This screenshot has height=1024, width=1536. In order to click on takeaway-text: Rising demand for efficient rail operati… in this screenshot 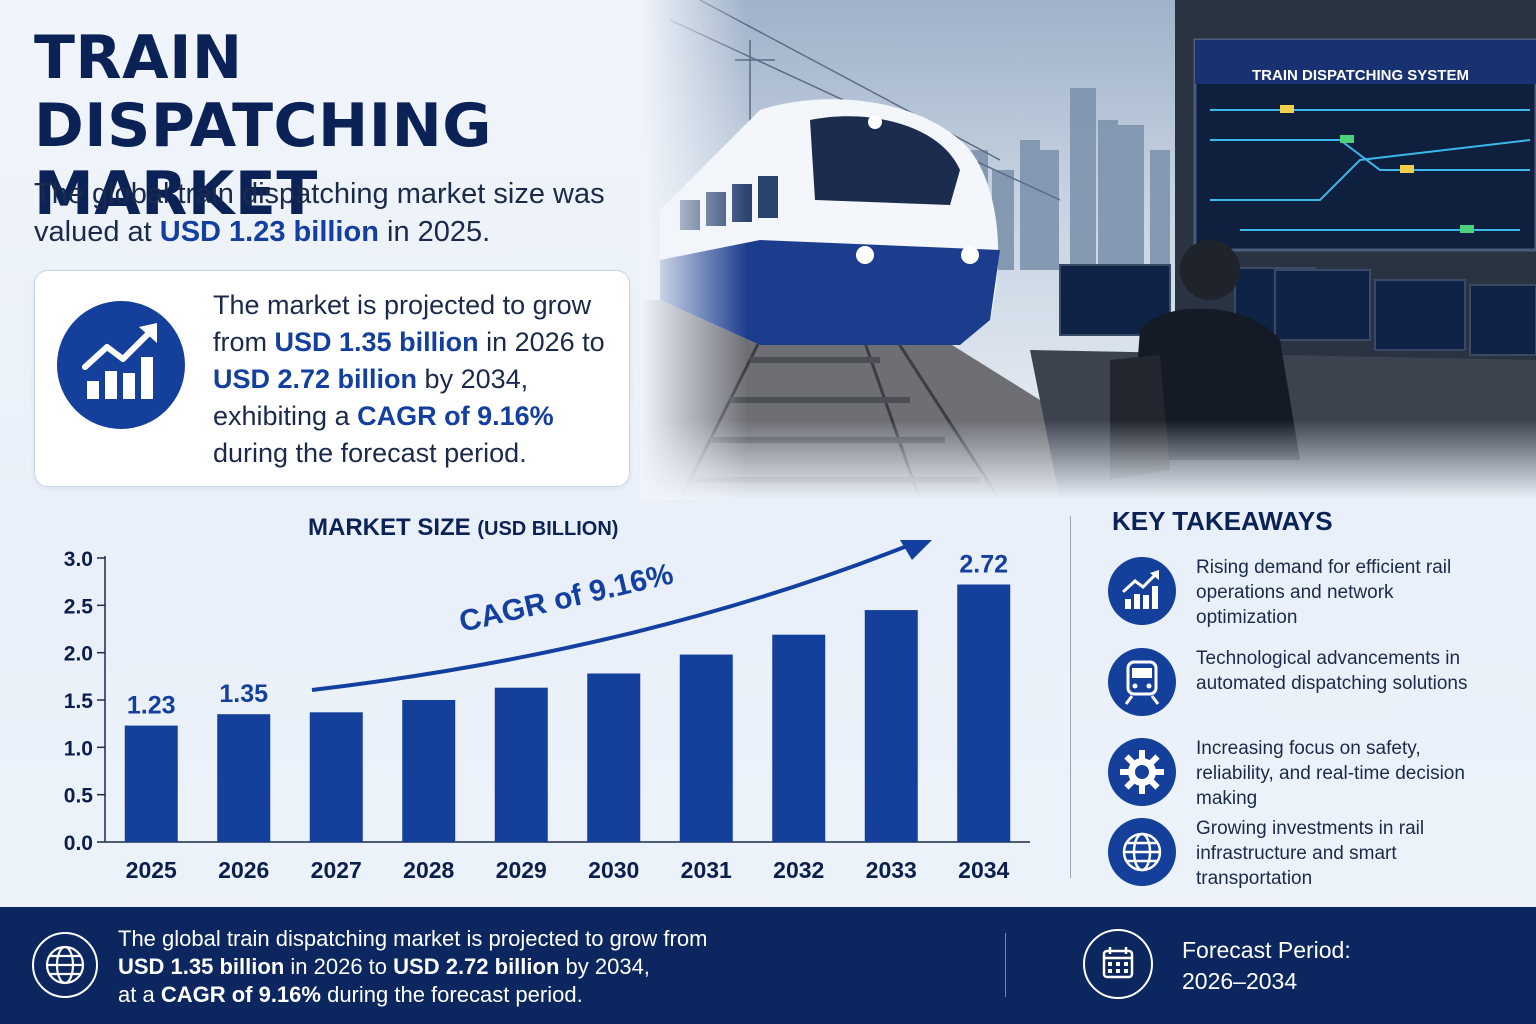, I will do `click(1324, 592)`.